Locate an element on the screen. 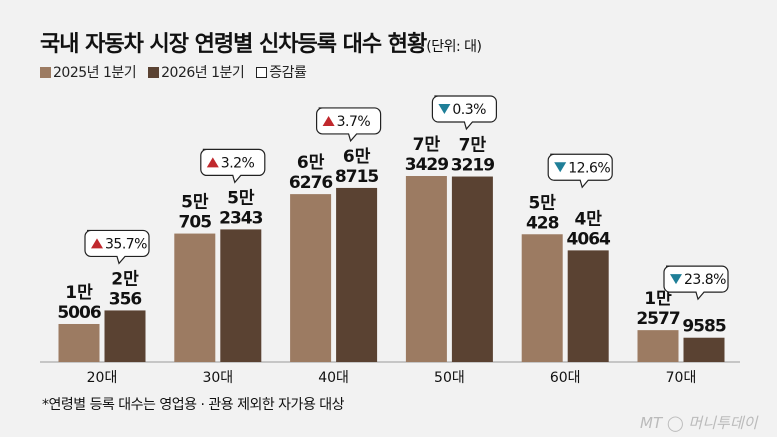 This screenshot has width=777, height=437. data-label: 428 is located at coordinates (542, 223).